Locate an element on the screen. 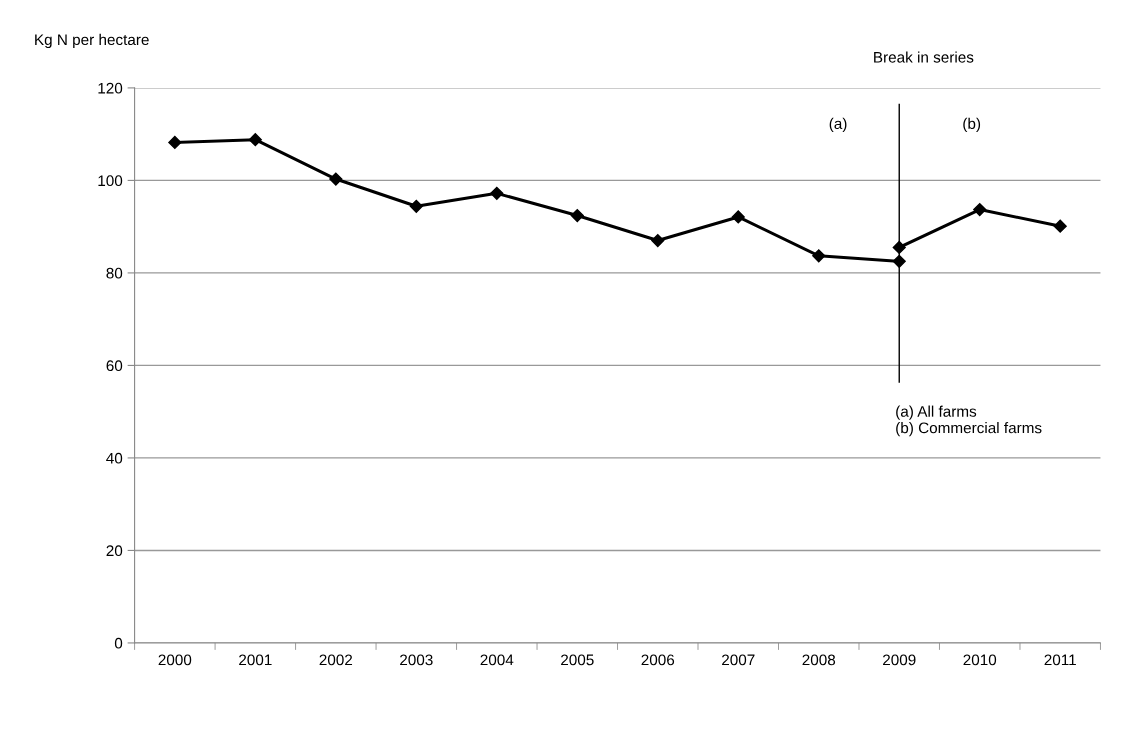  x-tick-label: 2003 is located at coordinates (416, 660).